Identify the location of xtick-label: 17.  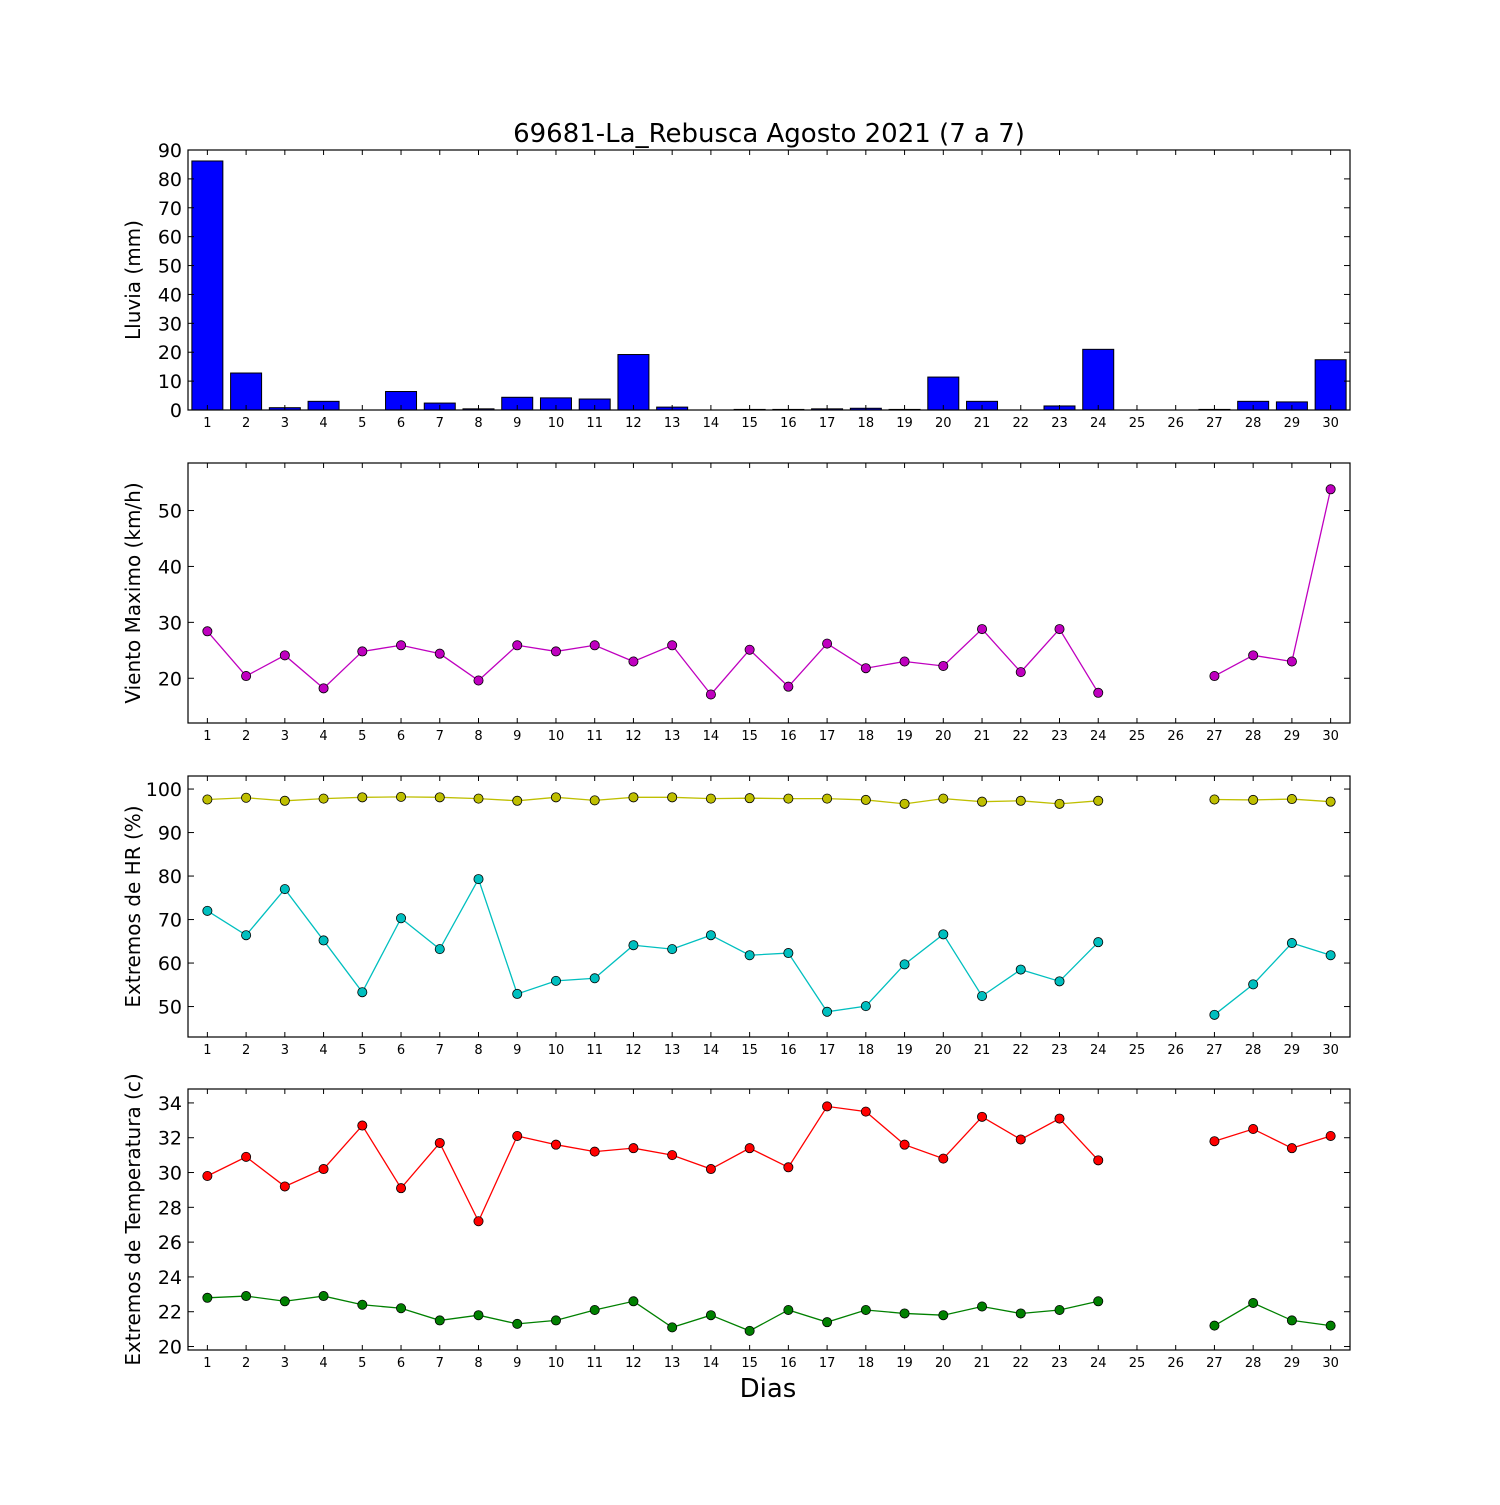
(827, 423).